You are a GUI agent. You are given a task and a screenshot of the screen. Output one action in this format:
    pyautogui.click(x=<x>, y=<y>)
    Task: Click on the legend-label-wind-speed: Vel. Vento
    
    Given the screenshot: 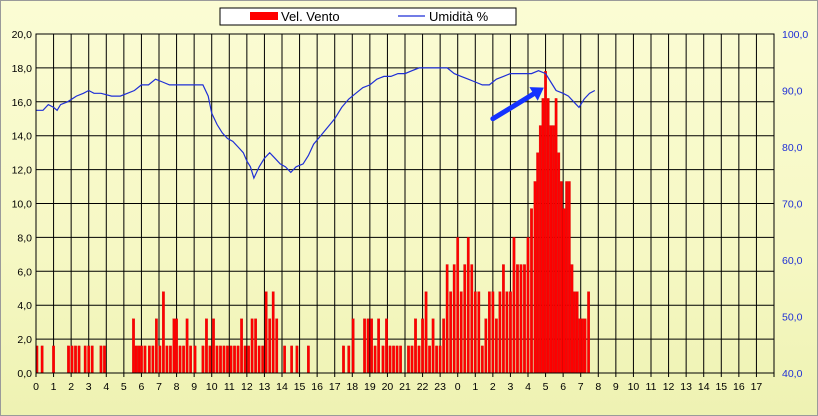 What is the action you would take?
    pyautogui.click(x=310, y=16)
    